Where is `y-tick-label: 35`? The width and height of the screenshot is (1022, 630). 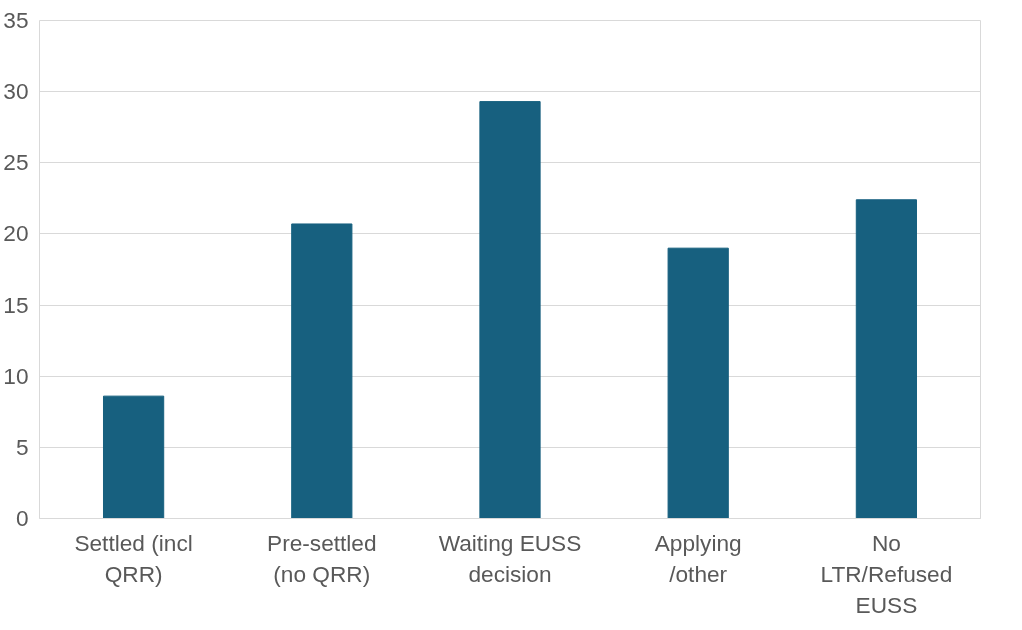 y-tick-label: 35 is located at coordinates (16, 20).